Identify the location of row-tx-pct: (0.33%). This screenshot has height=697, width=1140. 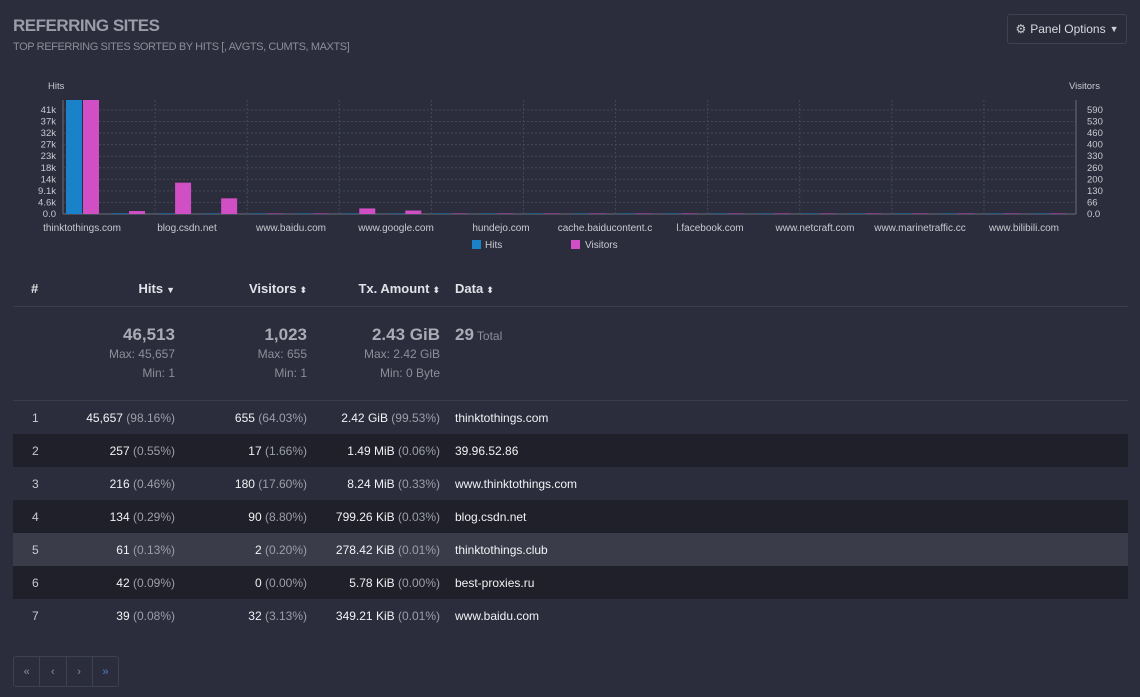
(418, 483).